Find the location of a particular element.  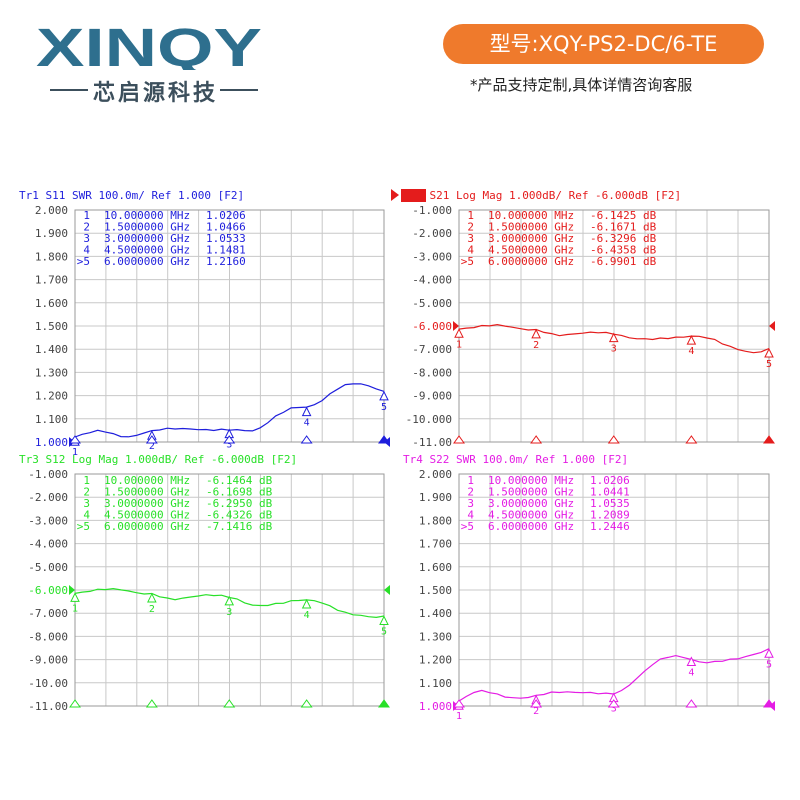

marker-value: -6.1464 dB is located at coordinates (239, 480).